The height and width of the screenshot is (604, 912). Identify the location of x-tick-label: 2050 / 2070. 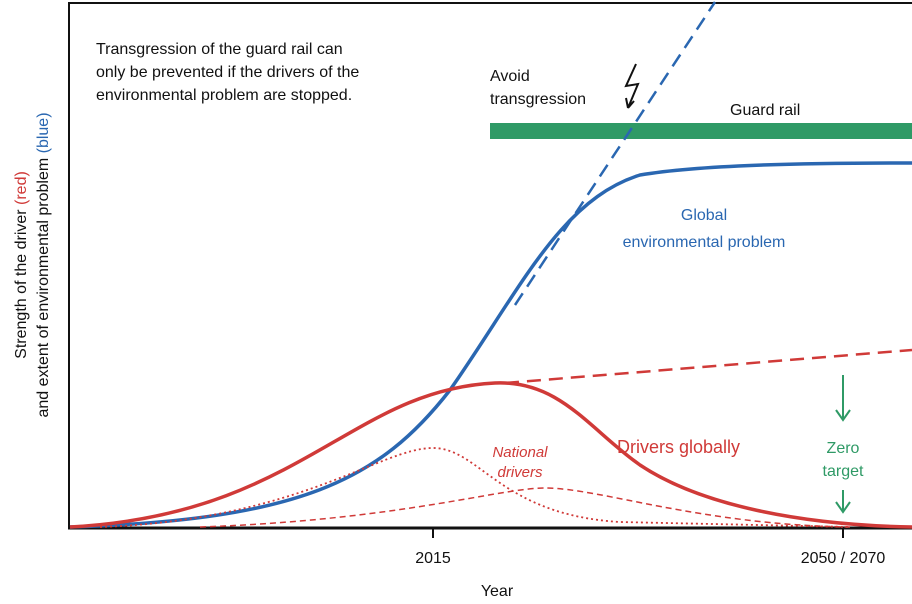
(843, 558).